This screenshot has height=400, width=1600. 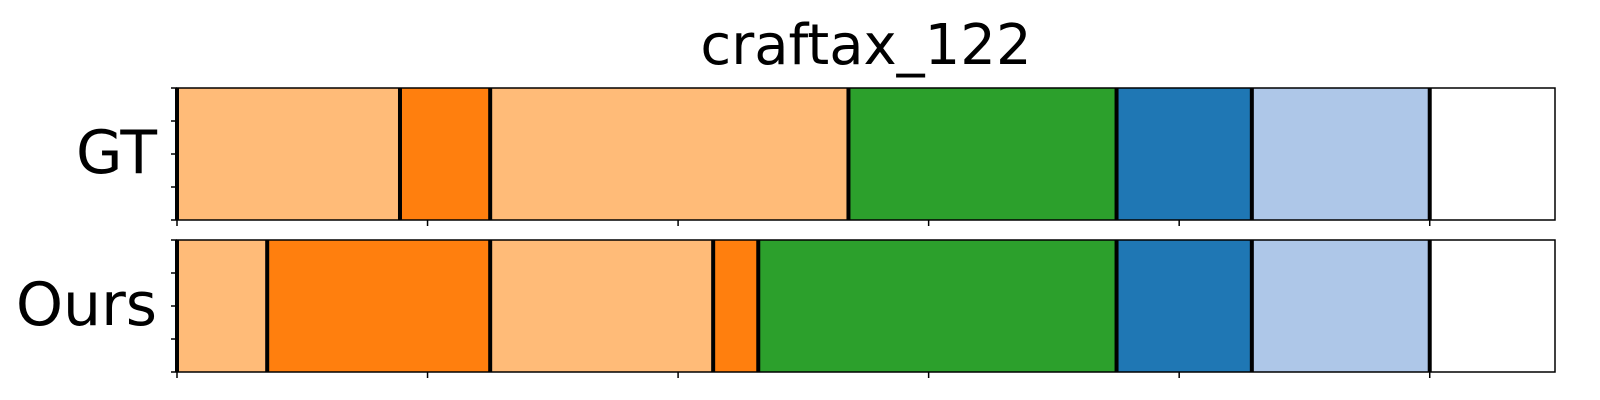 What do you see at coordinates (116, 153) in the screenshot?
I see `row-label-gt: GT` at bounding box center [116, 153].